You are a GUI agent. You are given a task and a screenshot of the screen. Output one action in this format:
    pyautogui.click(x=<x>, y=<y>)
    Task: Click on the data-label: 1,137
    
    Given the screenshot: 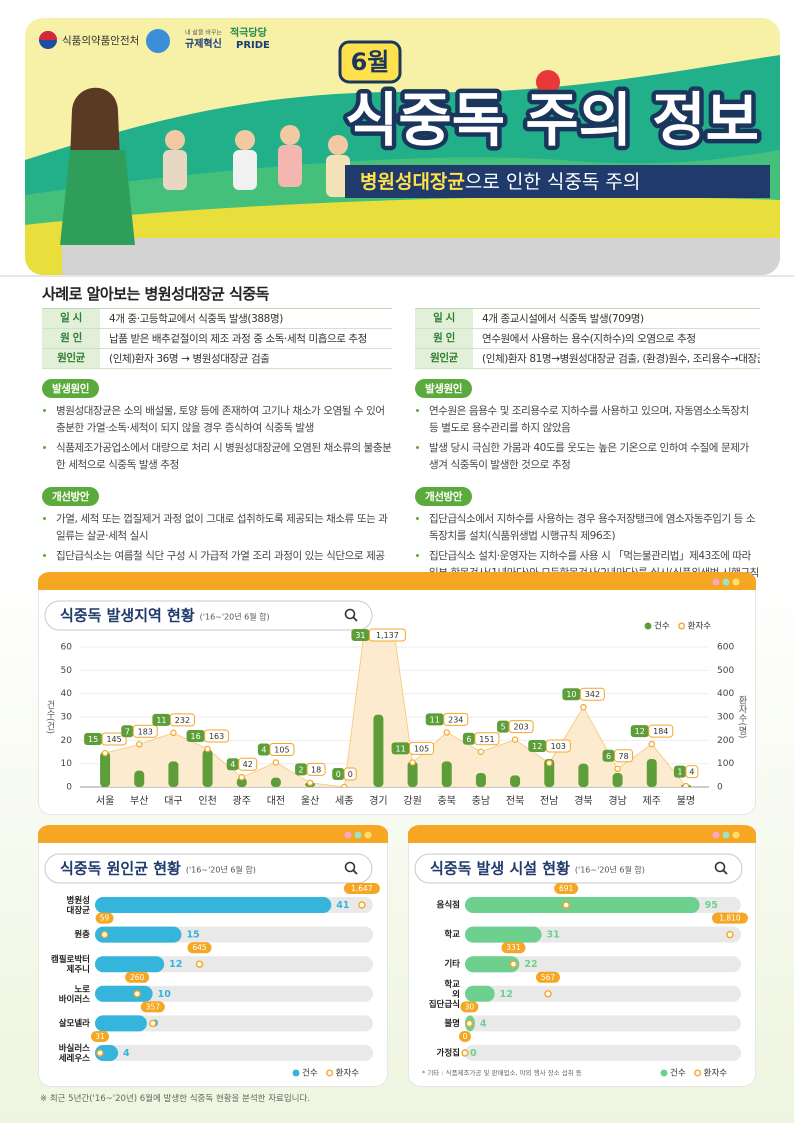 What is the action you would take?
    pyautogui.click(x=387, y=635)
    